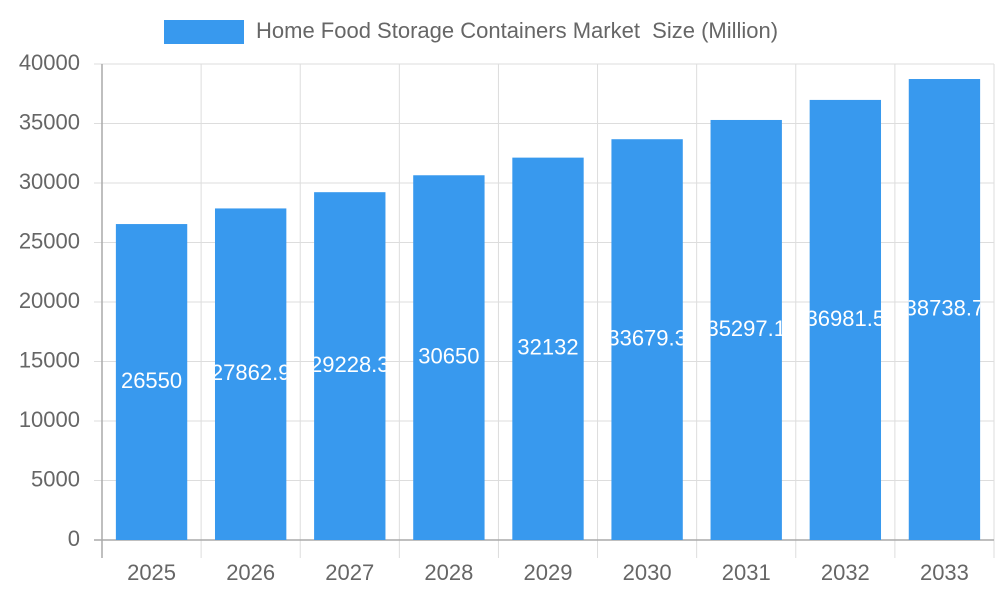 The height and width of the screenshot is (600, 1000). I want to click on x-tick-label: 2028, so click(448, 572).